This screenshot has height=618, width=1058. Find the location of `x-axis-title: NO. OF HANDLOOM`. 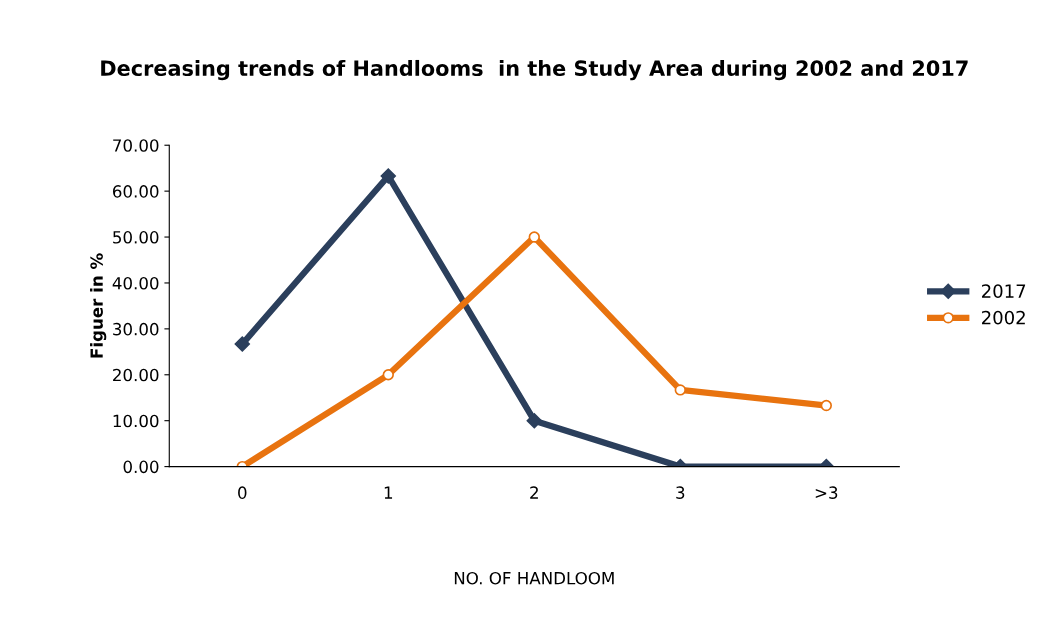

x-axis-title: NO. OF HANDLOOM is located at coordinates (534, 578).